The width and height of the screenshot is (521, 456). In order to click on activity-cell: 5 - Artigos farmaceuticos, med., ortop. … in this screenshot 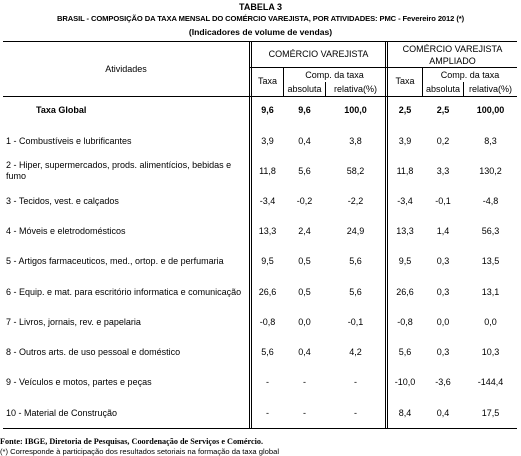, I will do `click(115, 260)`.